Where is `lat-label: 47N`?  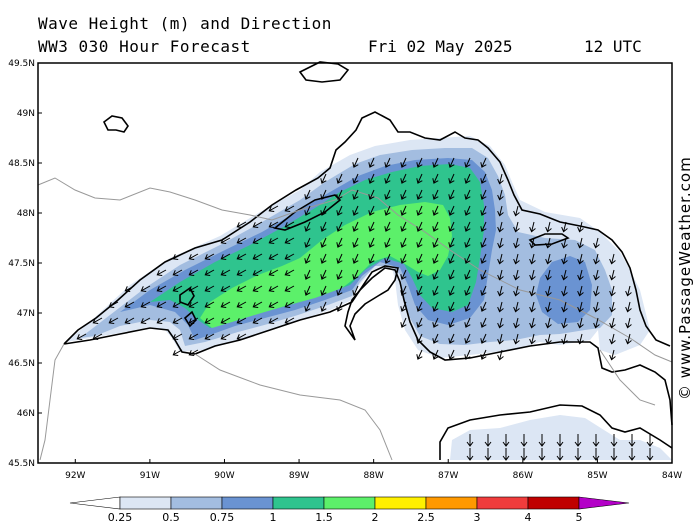
lat-label: 47N is located at coordinates (26, 314).